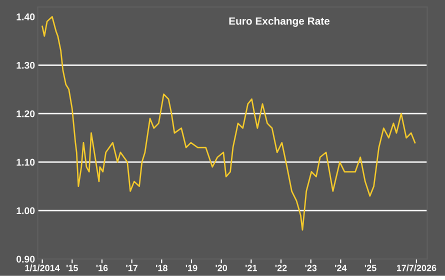  I want to click on x-tick-label: '22, so click(281, 268).